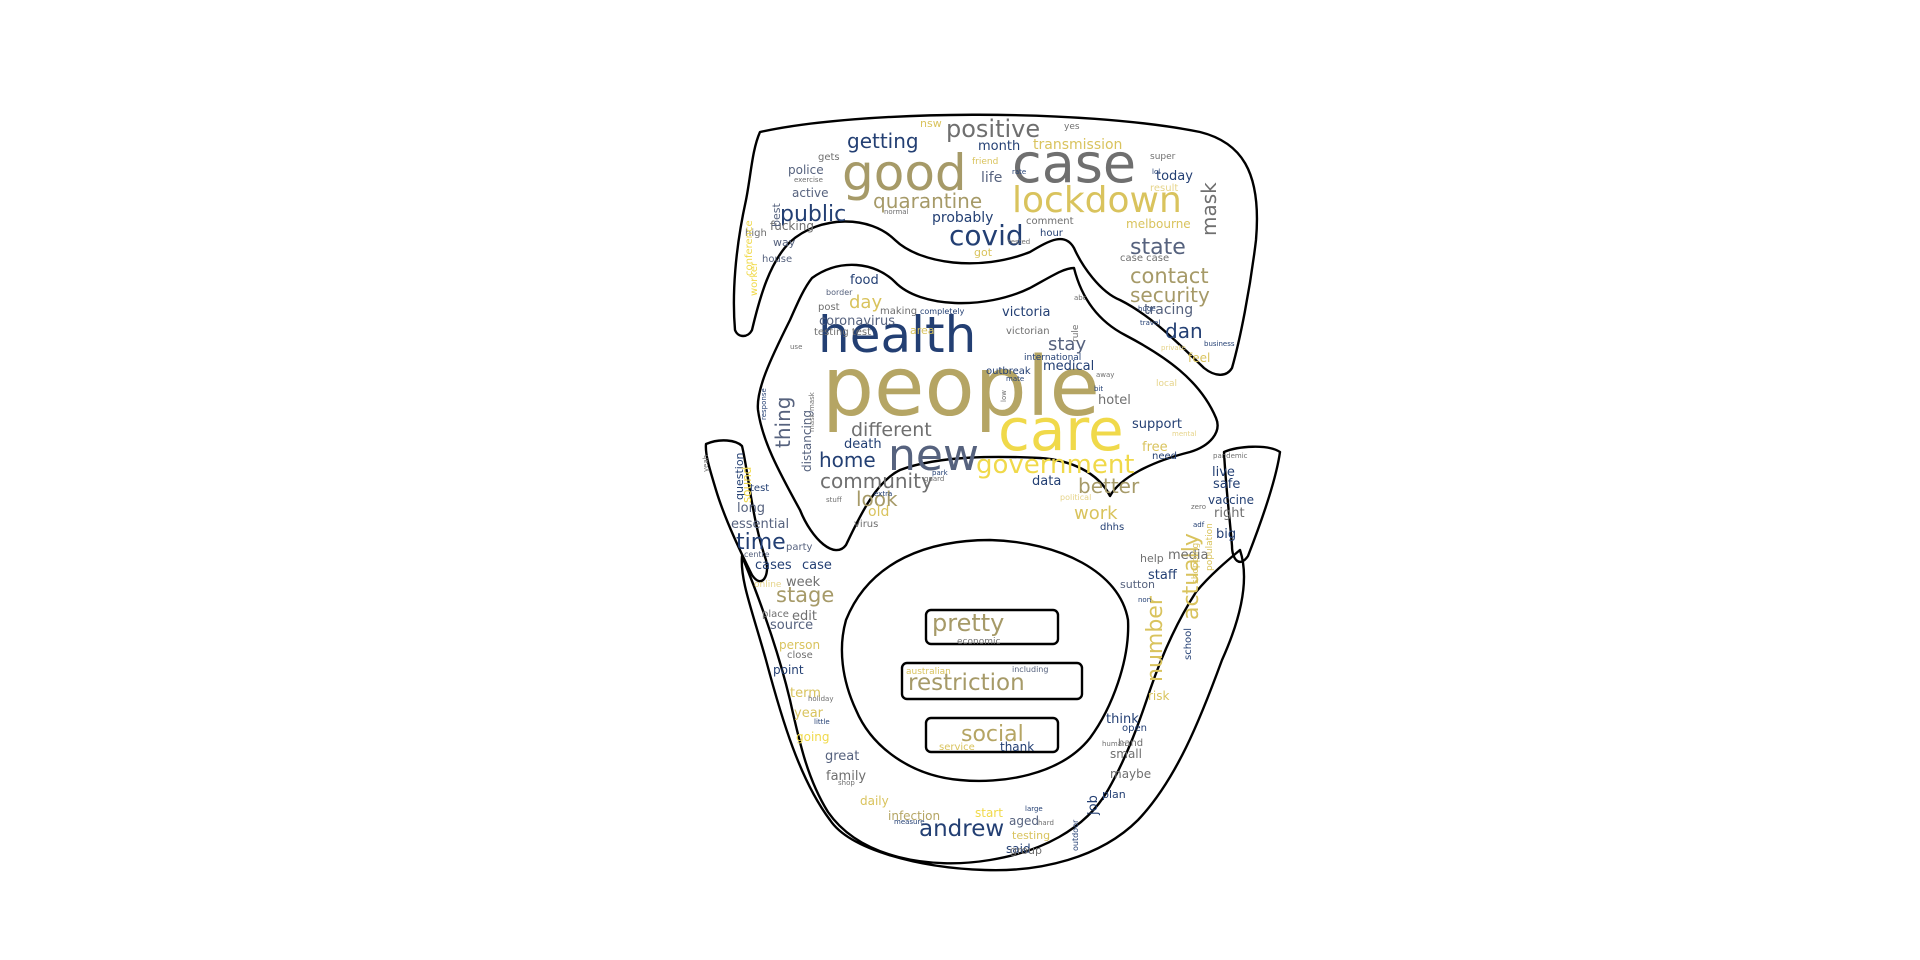 This screenshot has height=960, width=1920. Describe the element at coordinates (940, 473) in the screenshot. I see `cloud-word: park` at that location.